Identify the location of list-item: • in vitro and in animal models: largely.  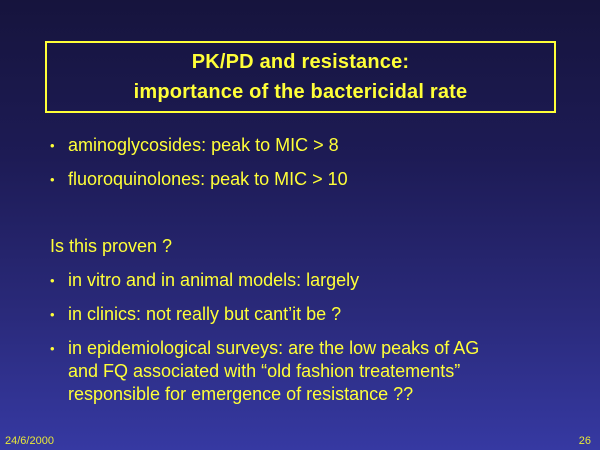
(311, 280).